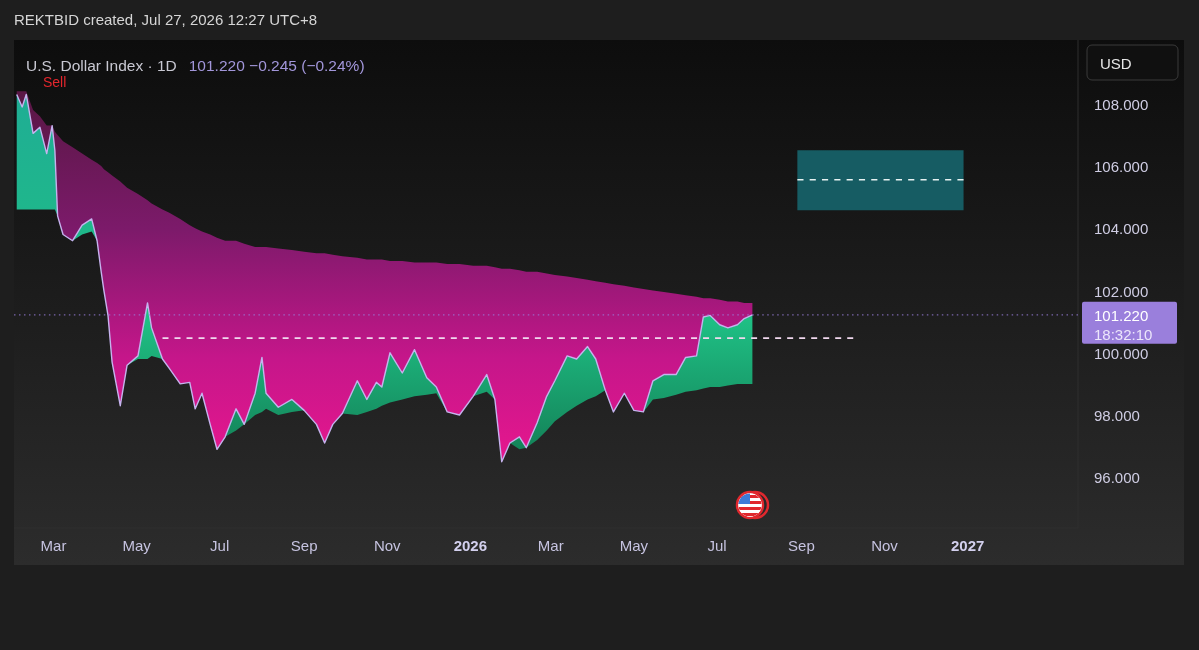 The width and height of the screenshot is (1199, 650). What do you see at coordinates (967, 545) in the screenshot?
I see `x-tick-label: 2027` at bounding box center [967, 545].